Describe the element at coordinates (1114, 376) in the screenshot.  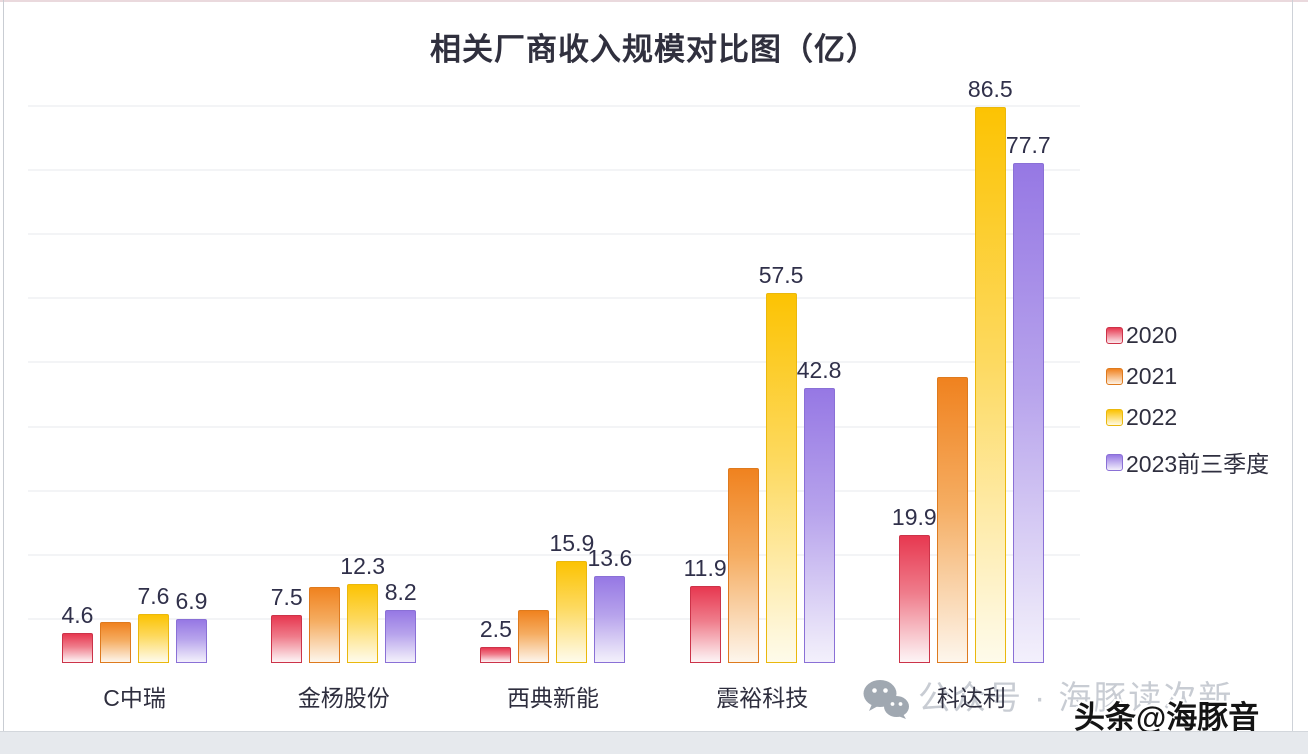
I see `legend-swatch-2021` at that location.